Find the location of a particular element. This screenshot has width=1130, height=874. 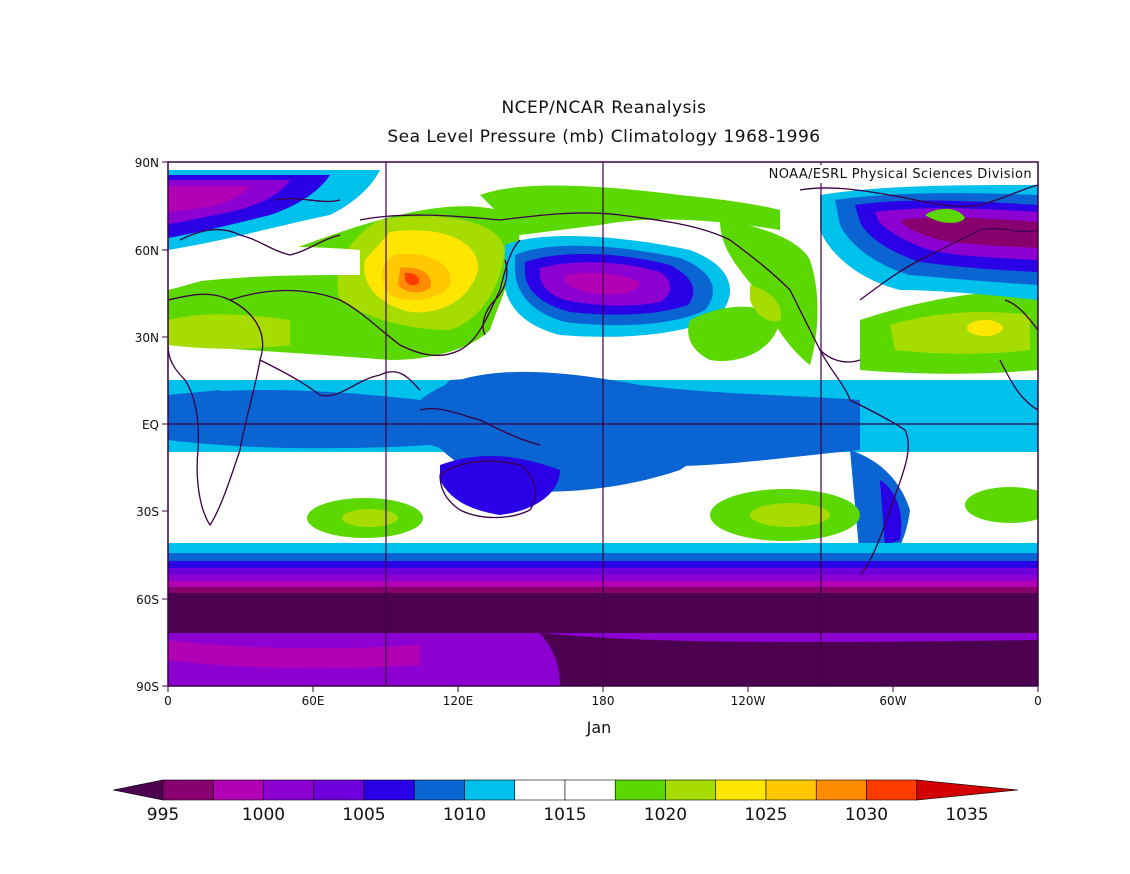

lat-label: 30S is located at coordinates (147, 512).